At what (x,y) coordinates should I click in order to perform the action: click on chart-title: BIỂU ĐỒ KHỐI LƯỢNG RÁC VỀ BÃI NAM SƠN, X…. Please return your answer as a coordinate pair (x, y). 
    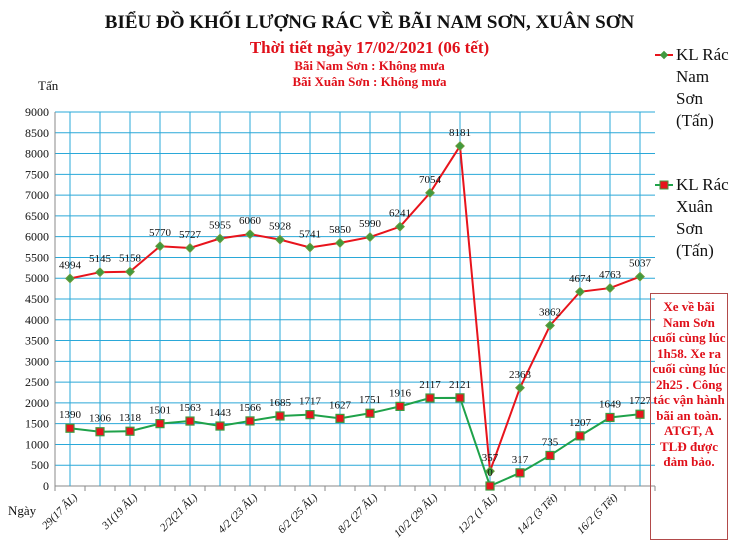
    Looking at the image, I should click on (369, 22).